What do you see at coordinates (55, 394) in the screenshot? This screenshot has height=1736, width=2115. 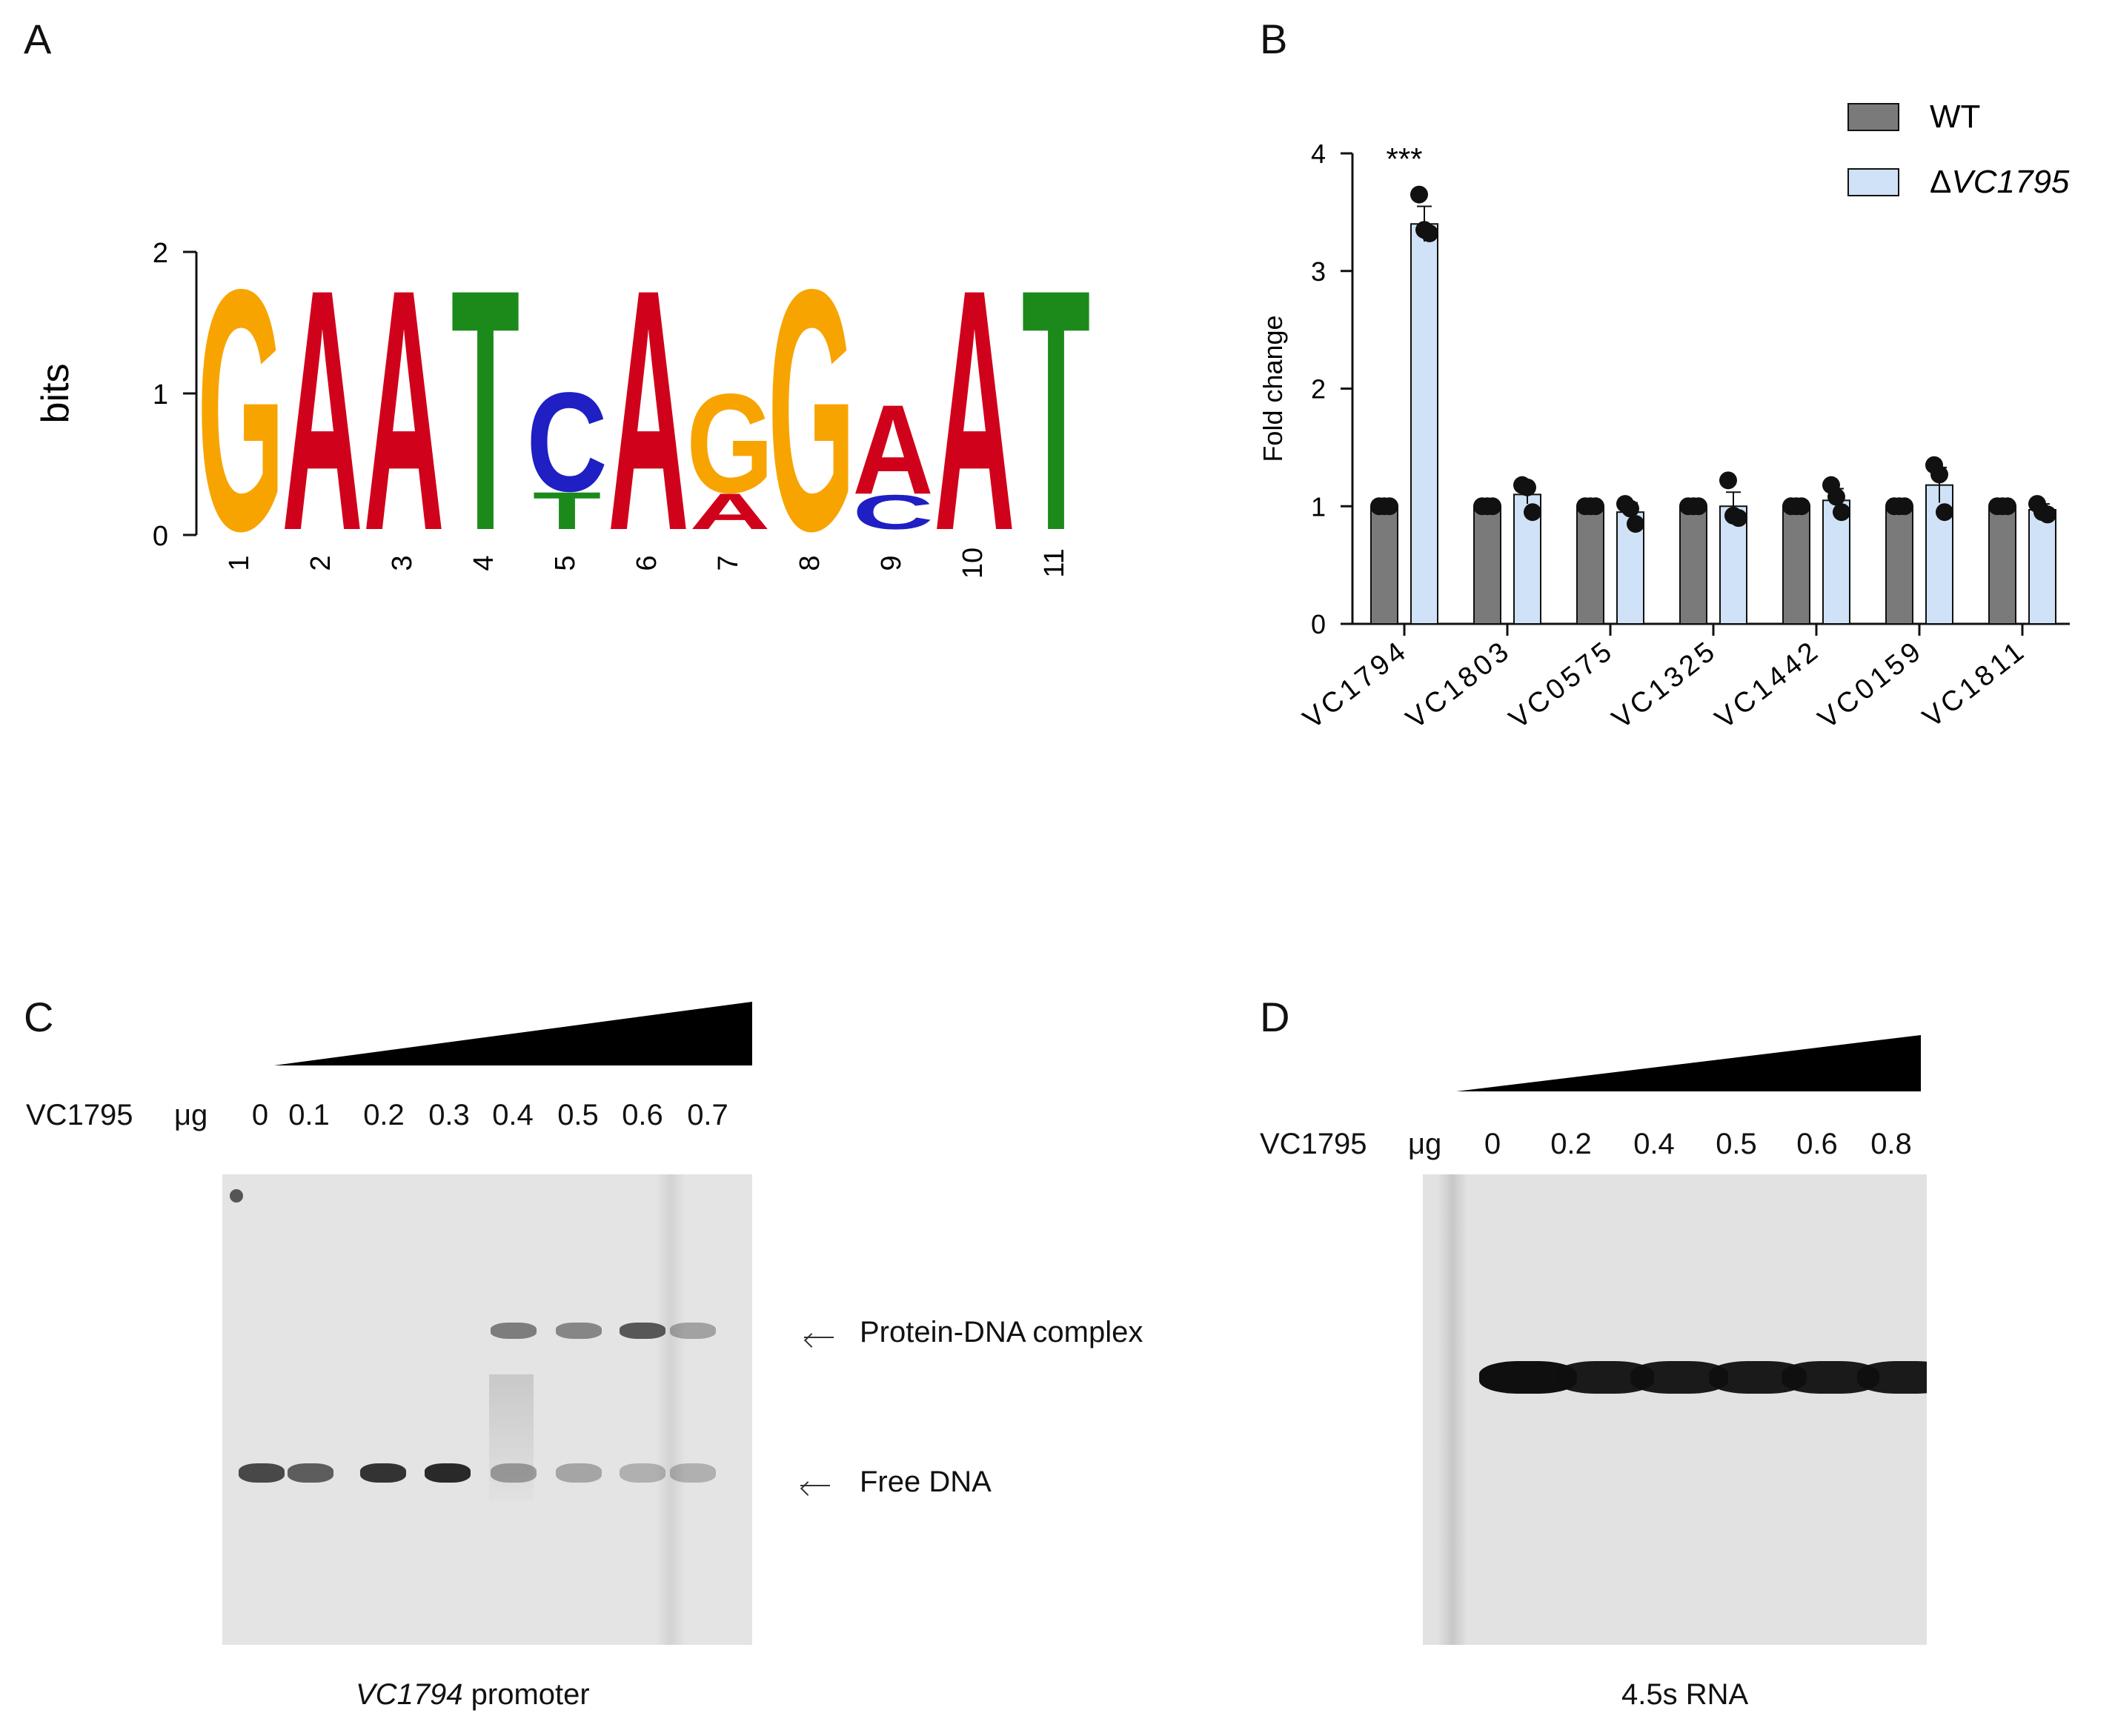 I see `logo-y-label: bits` at bounding box center [55, 394].